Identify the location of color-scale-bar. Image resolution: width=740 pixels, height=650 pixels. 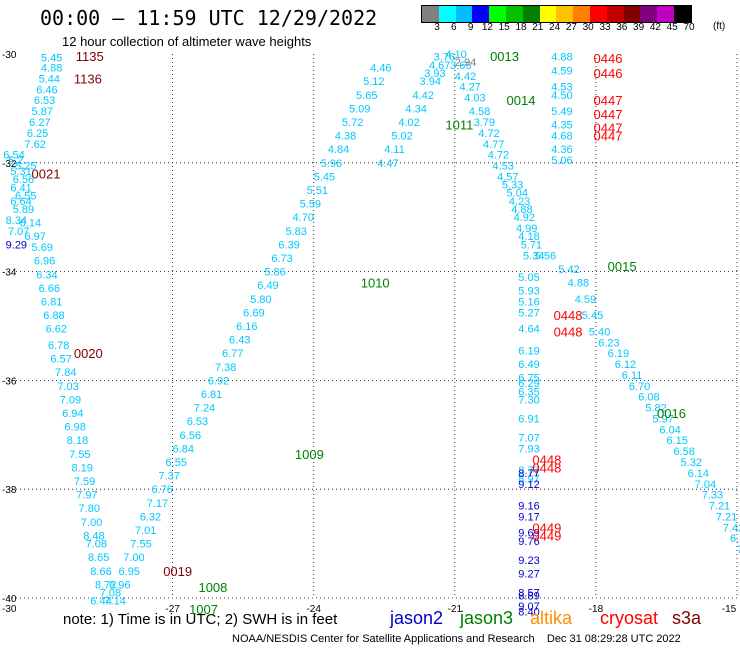
(556, 14).